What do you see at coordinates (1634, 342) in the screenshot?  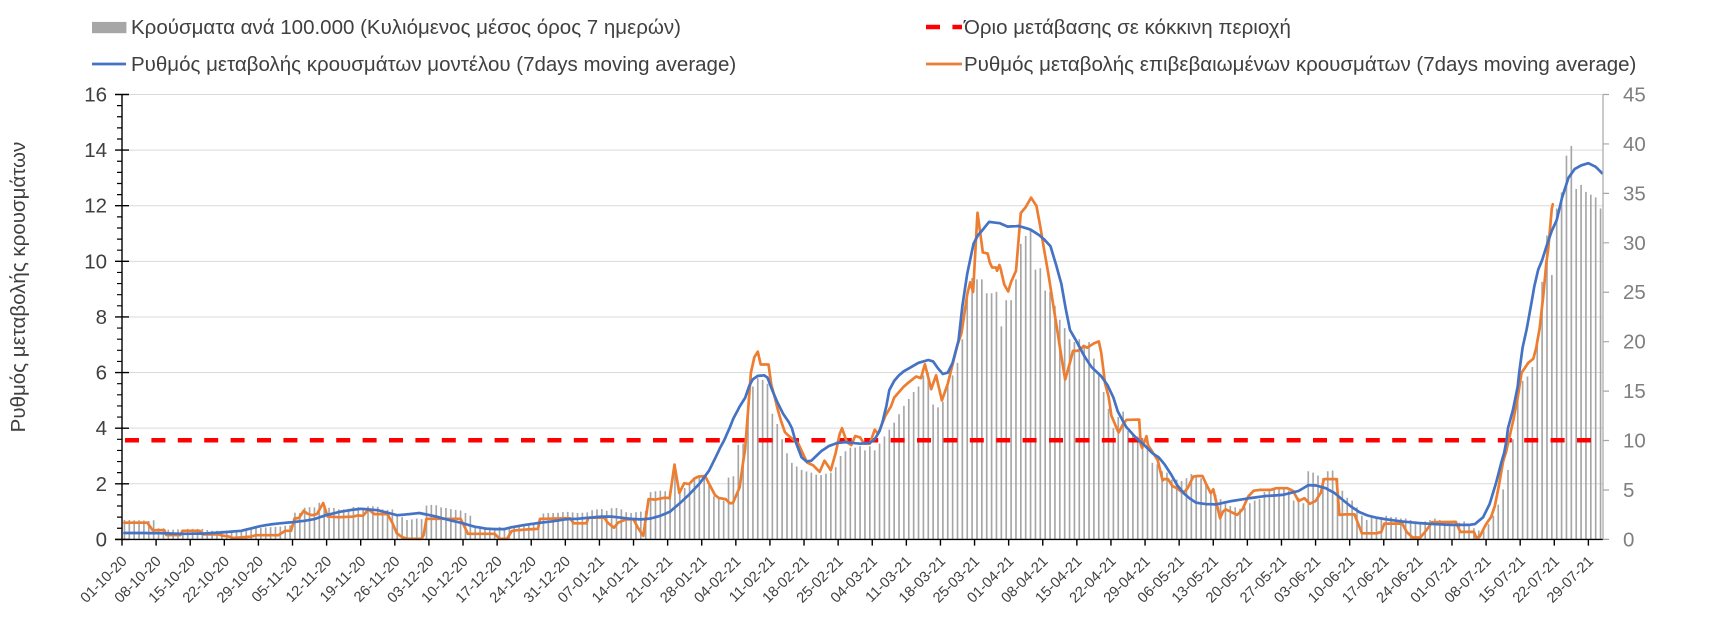 I see `svg-text: 20` at bounding box center [1634, 342].